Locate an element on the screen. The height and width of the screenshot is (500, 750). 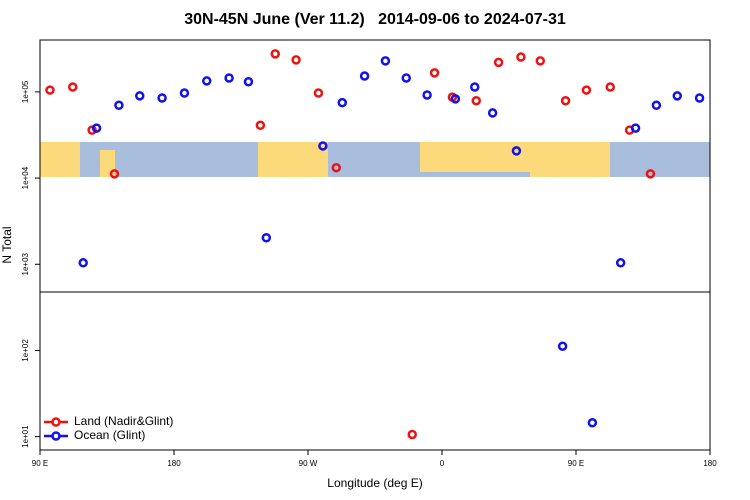
x-tick-label: 0 is located at coordinates (442, 463).